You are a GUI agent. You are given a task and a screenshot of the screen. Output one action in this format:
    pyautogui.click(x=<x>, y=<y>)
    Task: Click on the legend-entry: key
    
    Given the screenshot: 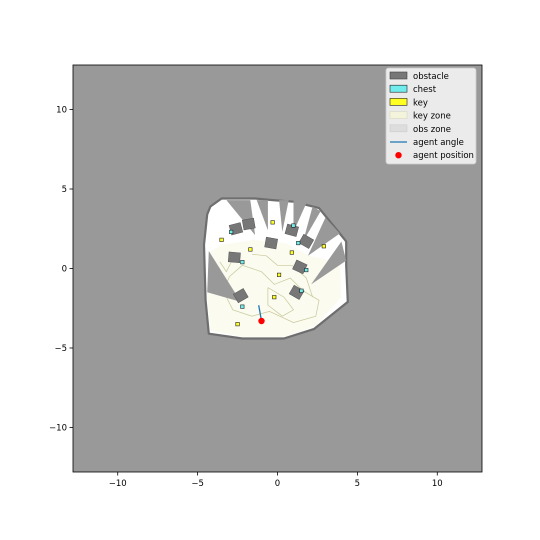 What is the action you would take?
    pyautogui.click(x=408, y=103)
    